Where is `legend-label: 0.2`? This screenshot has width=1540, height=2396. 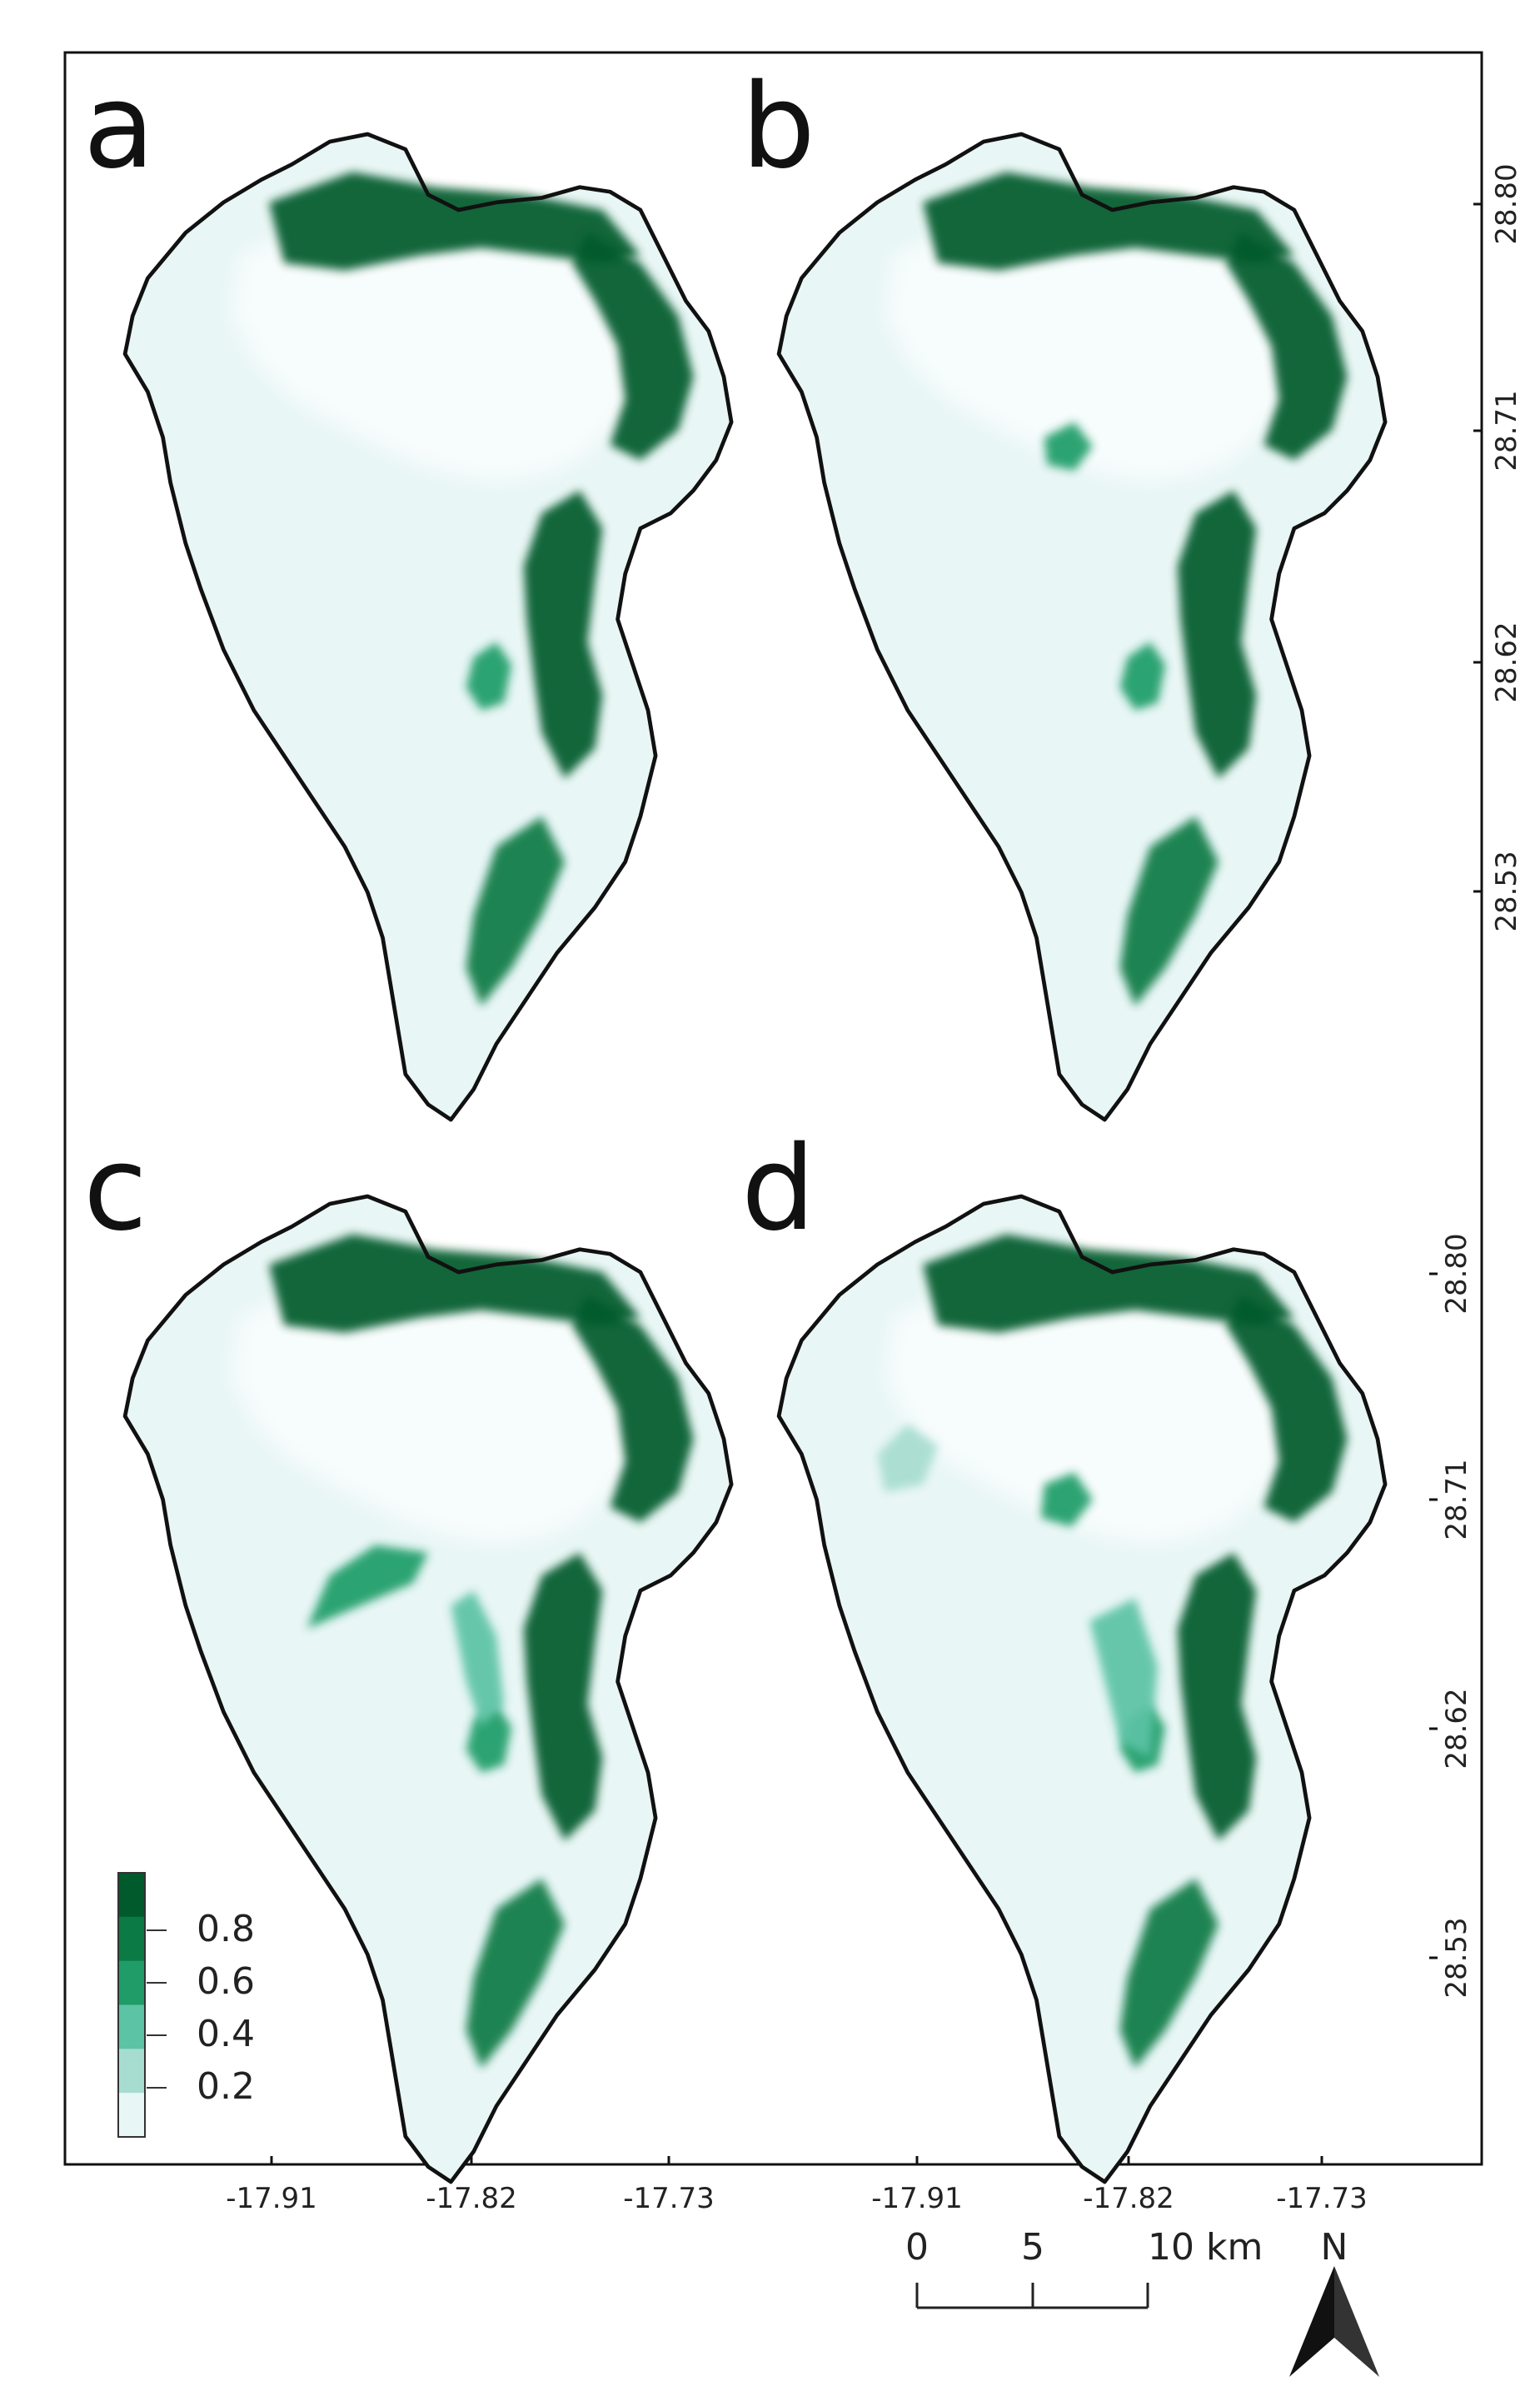
legend-label: 0.2 is located at coordinates (226, 2086).